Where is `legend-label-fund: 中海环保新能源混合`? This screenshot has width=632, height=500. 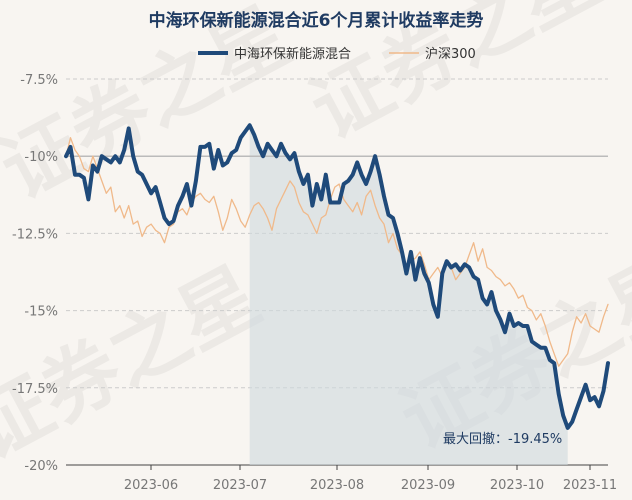
legend-label-fund: 中海环保新能源混合 is located at coordinates (292, 54).